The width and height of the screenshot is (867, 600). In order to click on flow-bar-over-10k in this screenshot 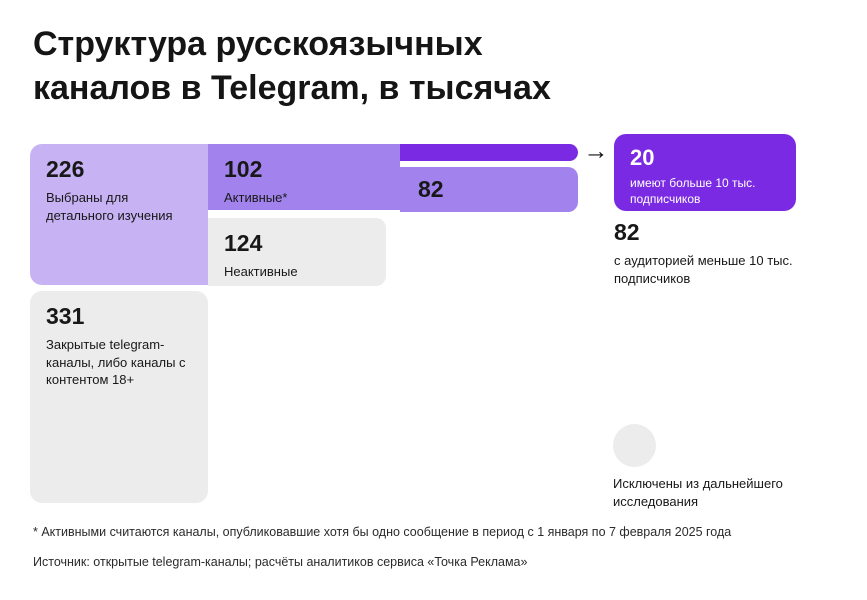, I will do `click(489, 152)`.